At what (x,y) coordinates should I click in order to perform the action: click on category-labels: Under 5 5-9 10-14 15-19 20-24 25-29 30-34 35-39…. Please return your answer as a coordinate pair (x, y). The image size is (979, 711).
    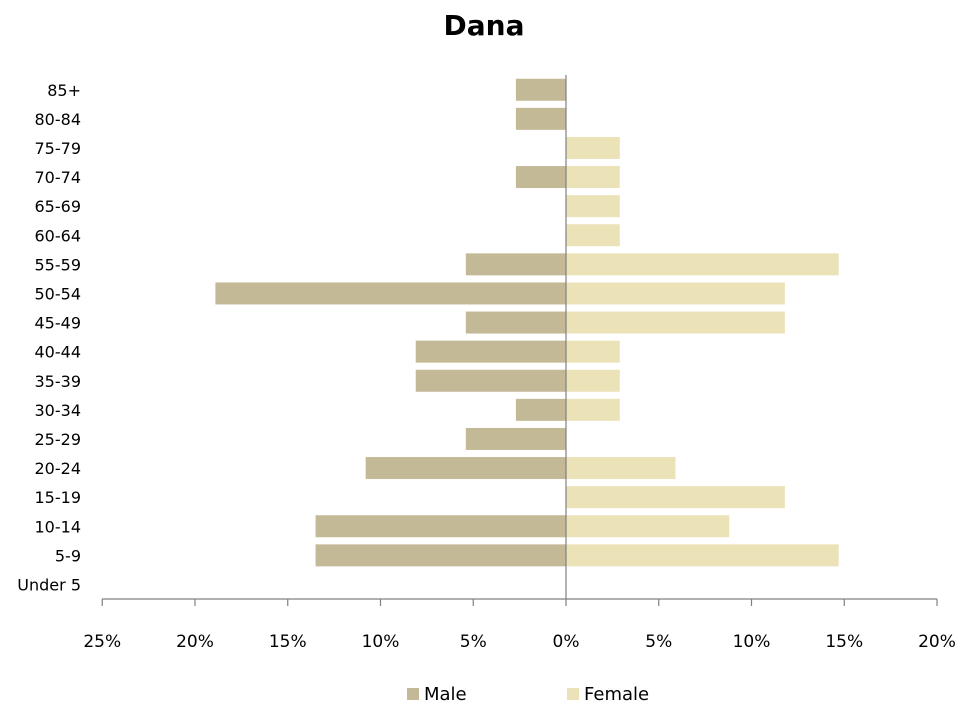
    Looking at the image, I should click on (49, 338).